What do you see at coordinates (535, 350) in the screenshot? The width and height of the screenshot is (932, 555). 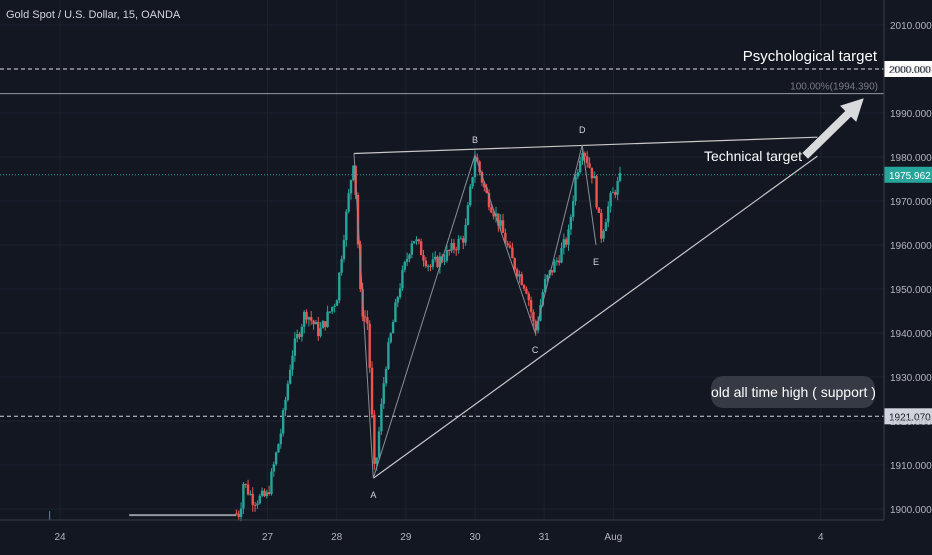 I see `pattern-label-c: C` at bounding box center [535, 350].